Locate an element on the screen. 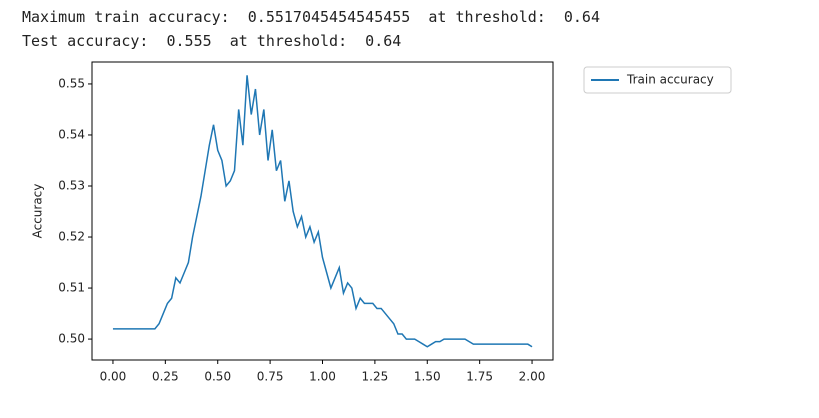  y-tick-label: 0.50 is located at coordinates (71, 339).